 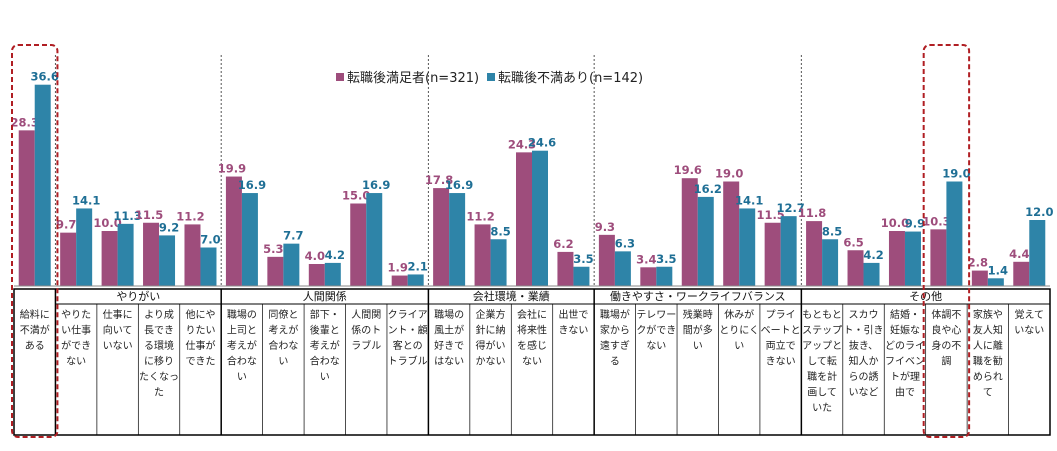 What do you see at coordinates (283, 330) in the screenshot?
I see `category-label-6-1: 考えが` at bounding box center [283, 330].